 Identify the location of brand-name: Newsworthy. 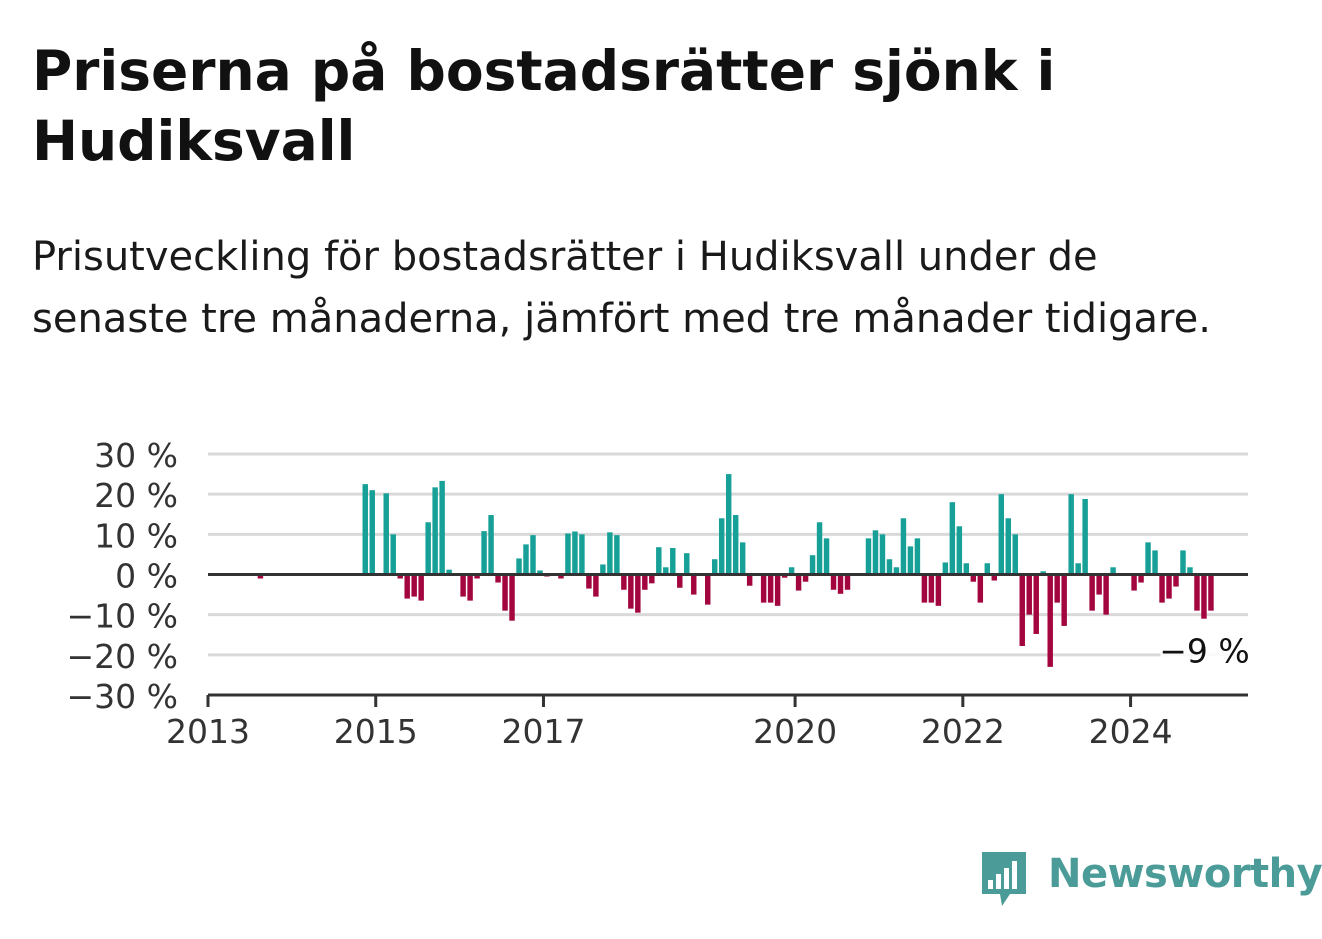
(1185, 874).